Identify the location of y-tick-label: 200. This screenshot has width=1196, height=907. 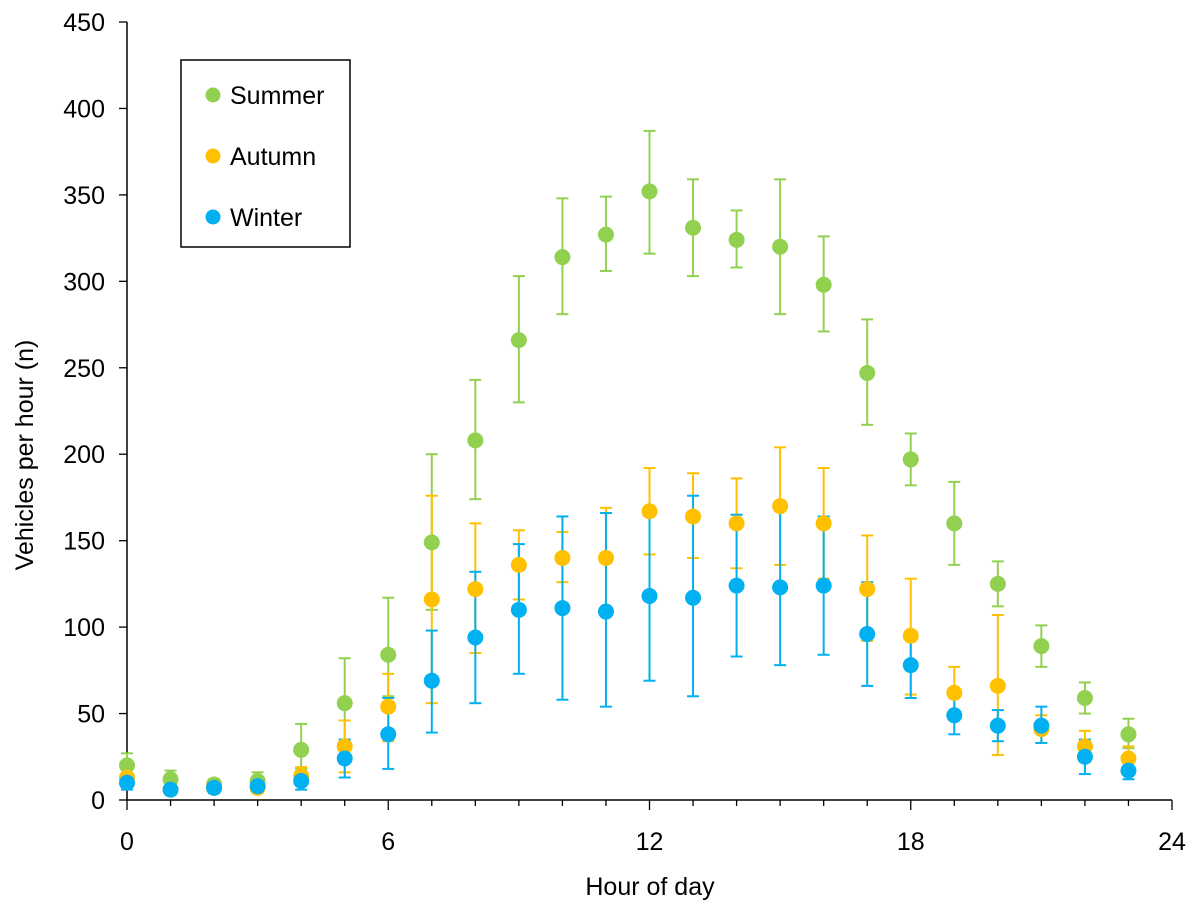
(84, 455).